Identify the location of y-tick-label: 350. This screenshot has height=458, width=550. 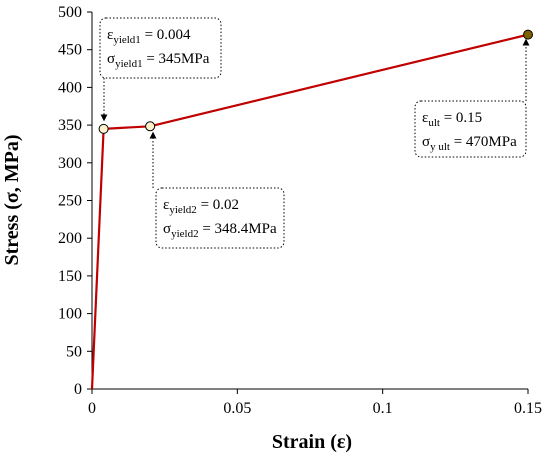
(70, 125).